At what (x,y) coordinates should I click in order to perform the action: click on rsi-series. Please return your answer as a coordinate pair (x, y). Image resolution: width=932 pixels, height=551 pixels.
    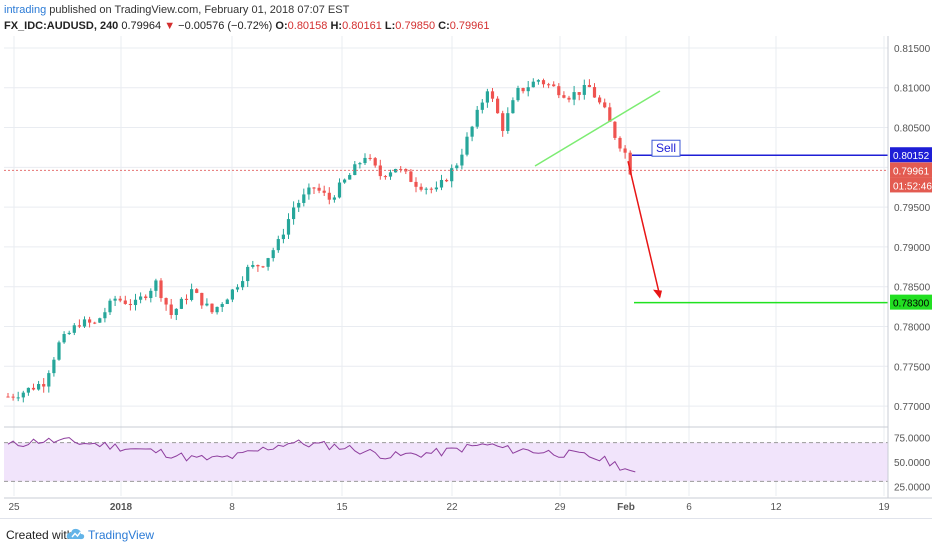
    Looking at the image, I should click on (321, 455).